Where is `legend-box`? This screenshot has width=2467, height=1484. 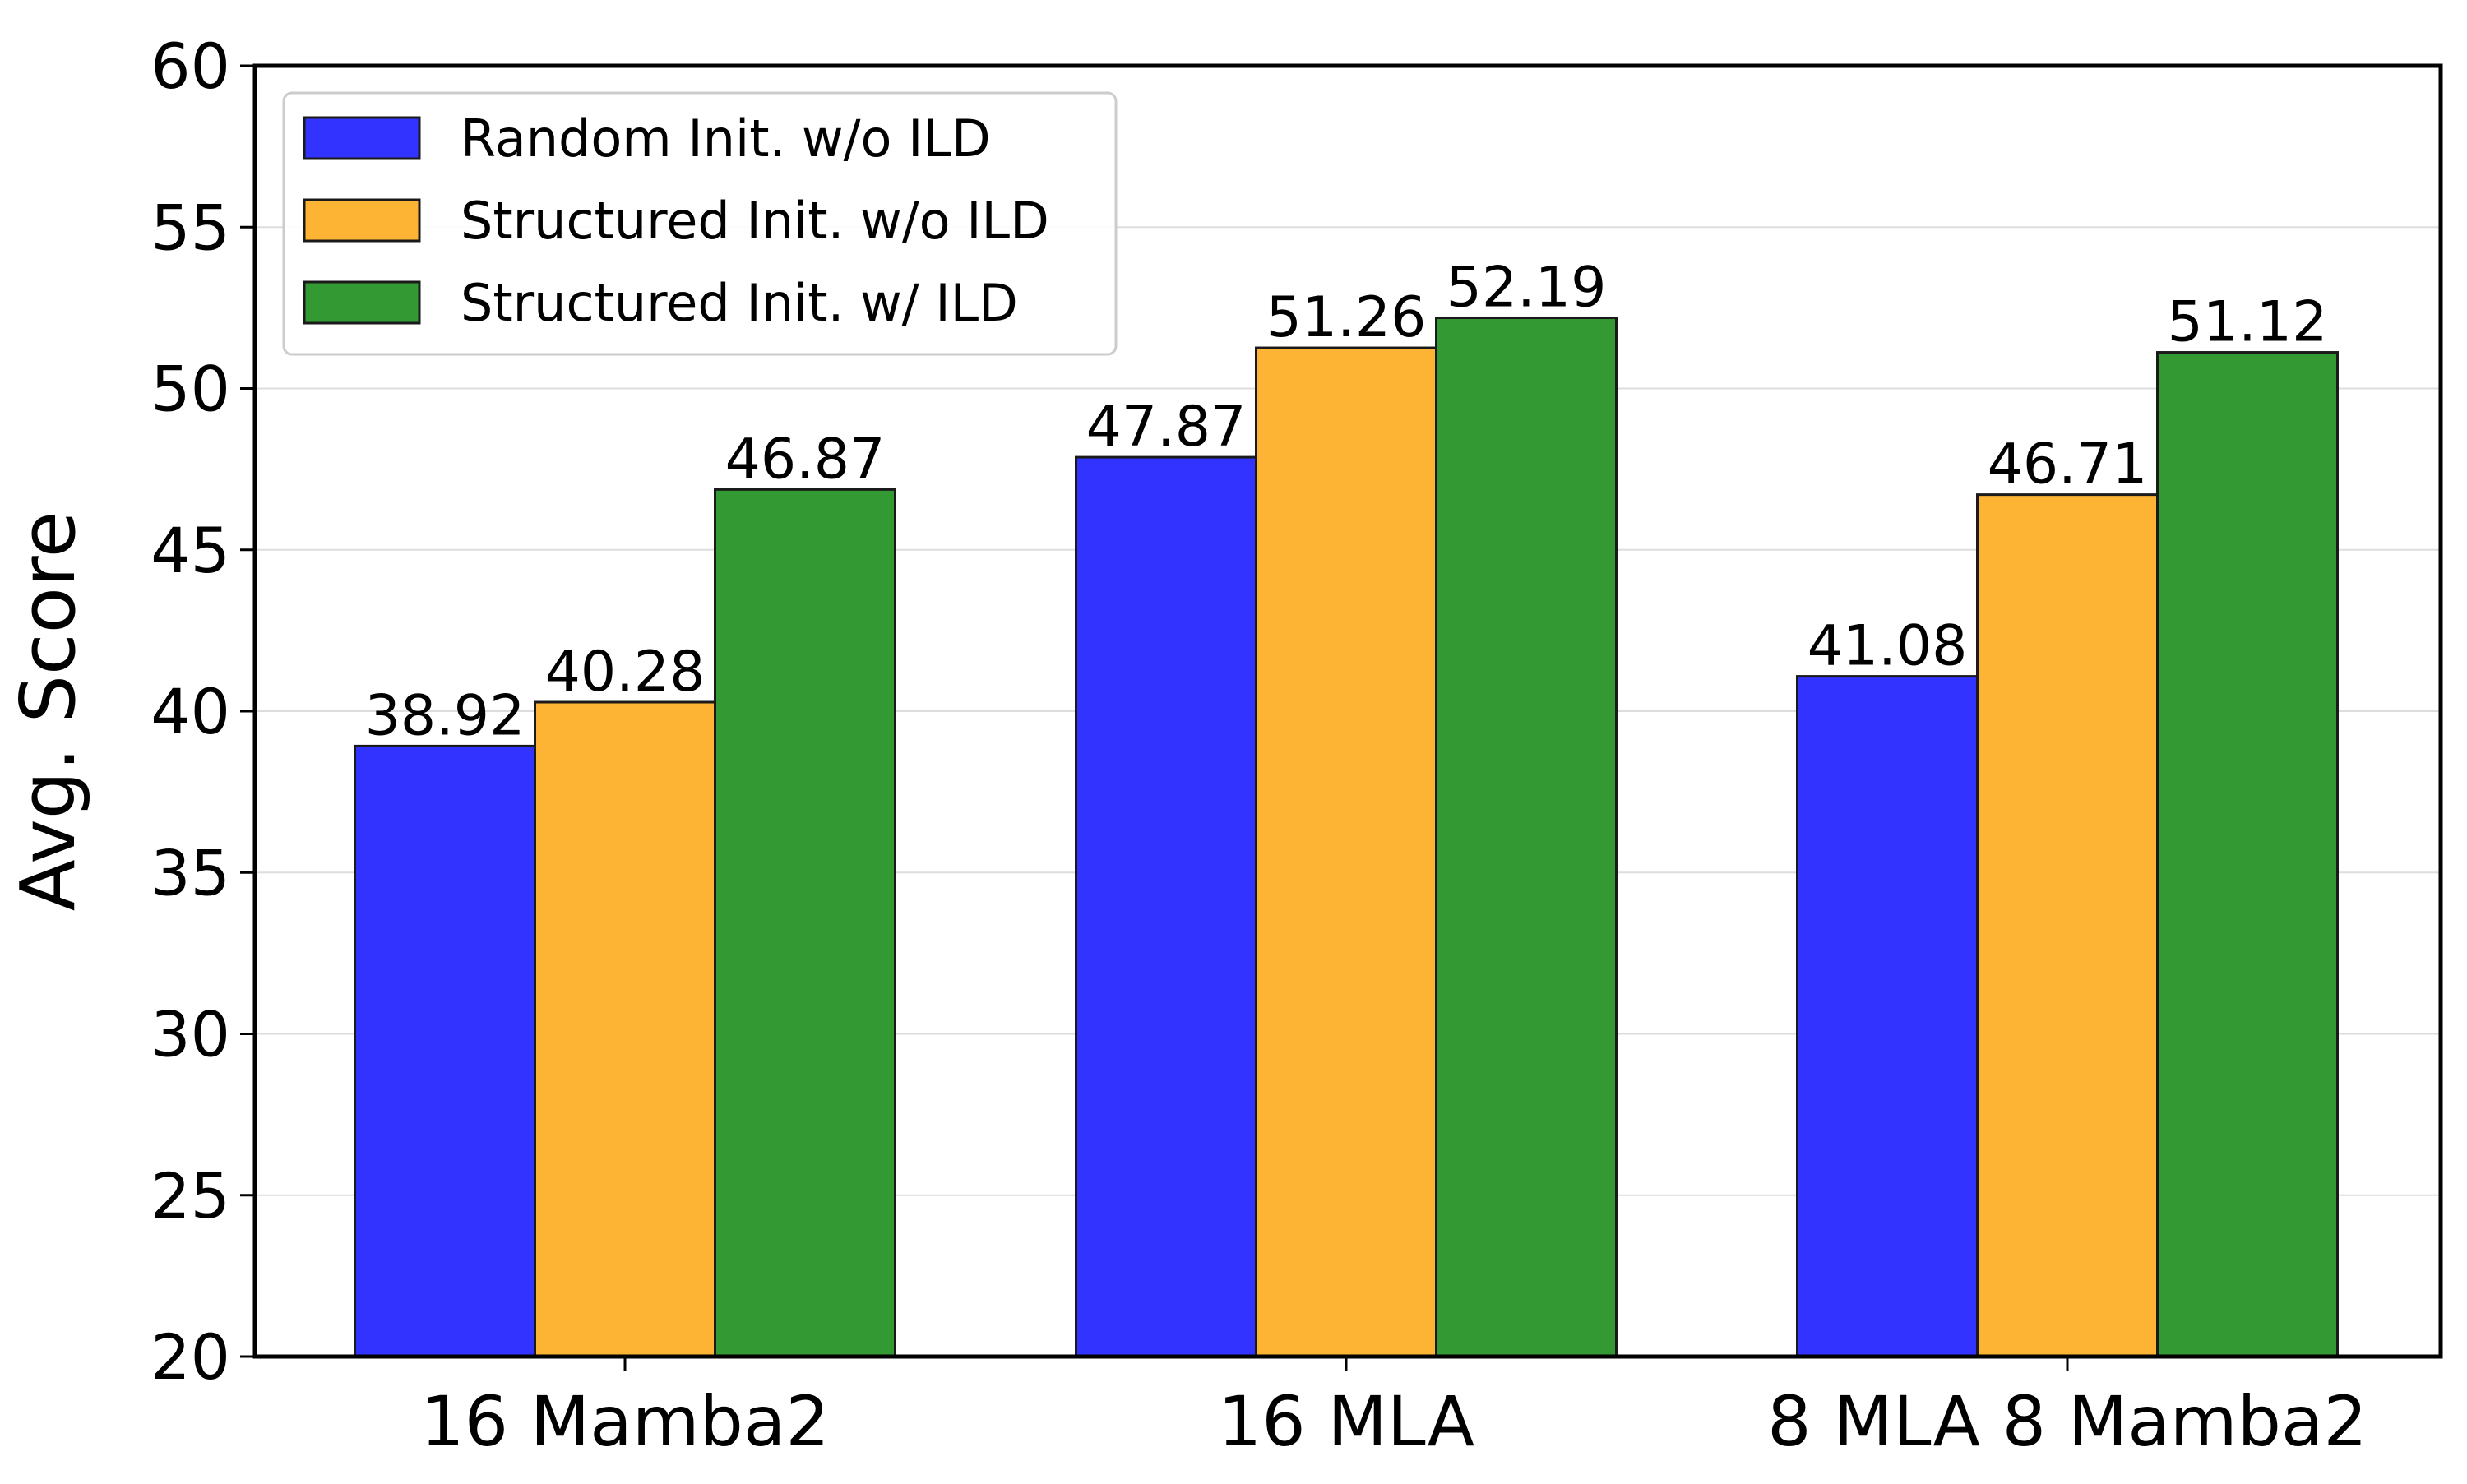 legend-box is located at coordinates (700, 224).